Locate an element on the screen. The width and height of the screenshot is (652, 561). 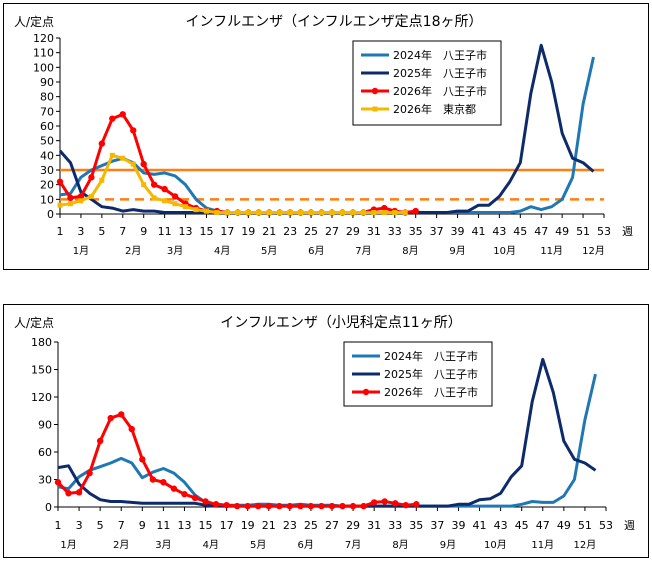
x-tick-label: 19 is located at coordinates (248, 231).